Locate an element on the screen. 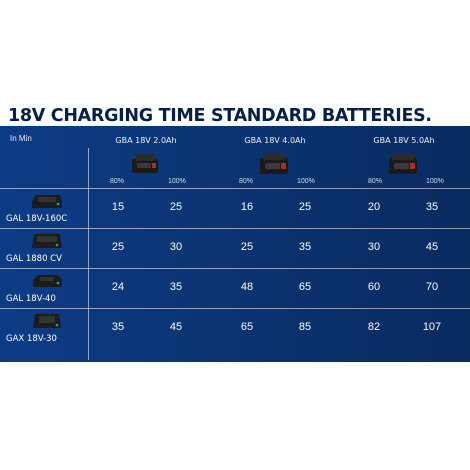 The image size is (470, 470). table-row: GAL 1880 CV 25 30 25 35 30 45 is located at coordinates (235, 249).